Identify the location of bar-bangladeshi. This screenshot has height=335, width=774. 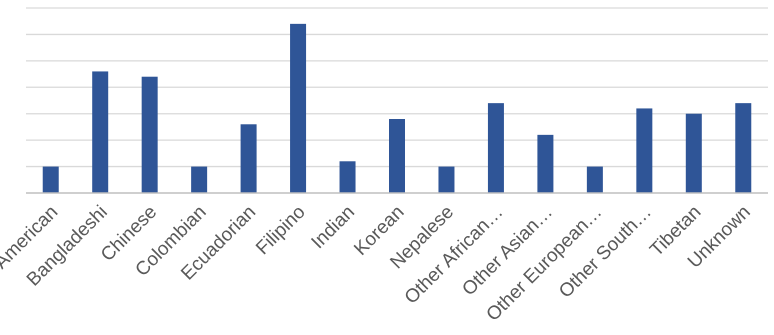
(100, 132).